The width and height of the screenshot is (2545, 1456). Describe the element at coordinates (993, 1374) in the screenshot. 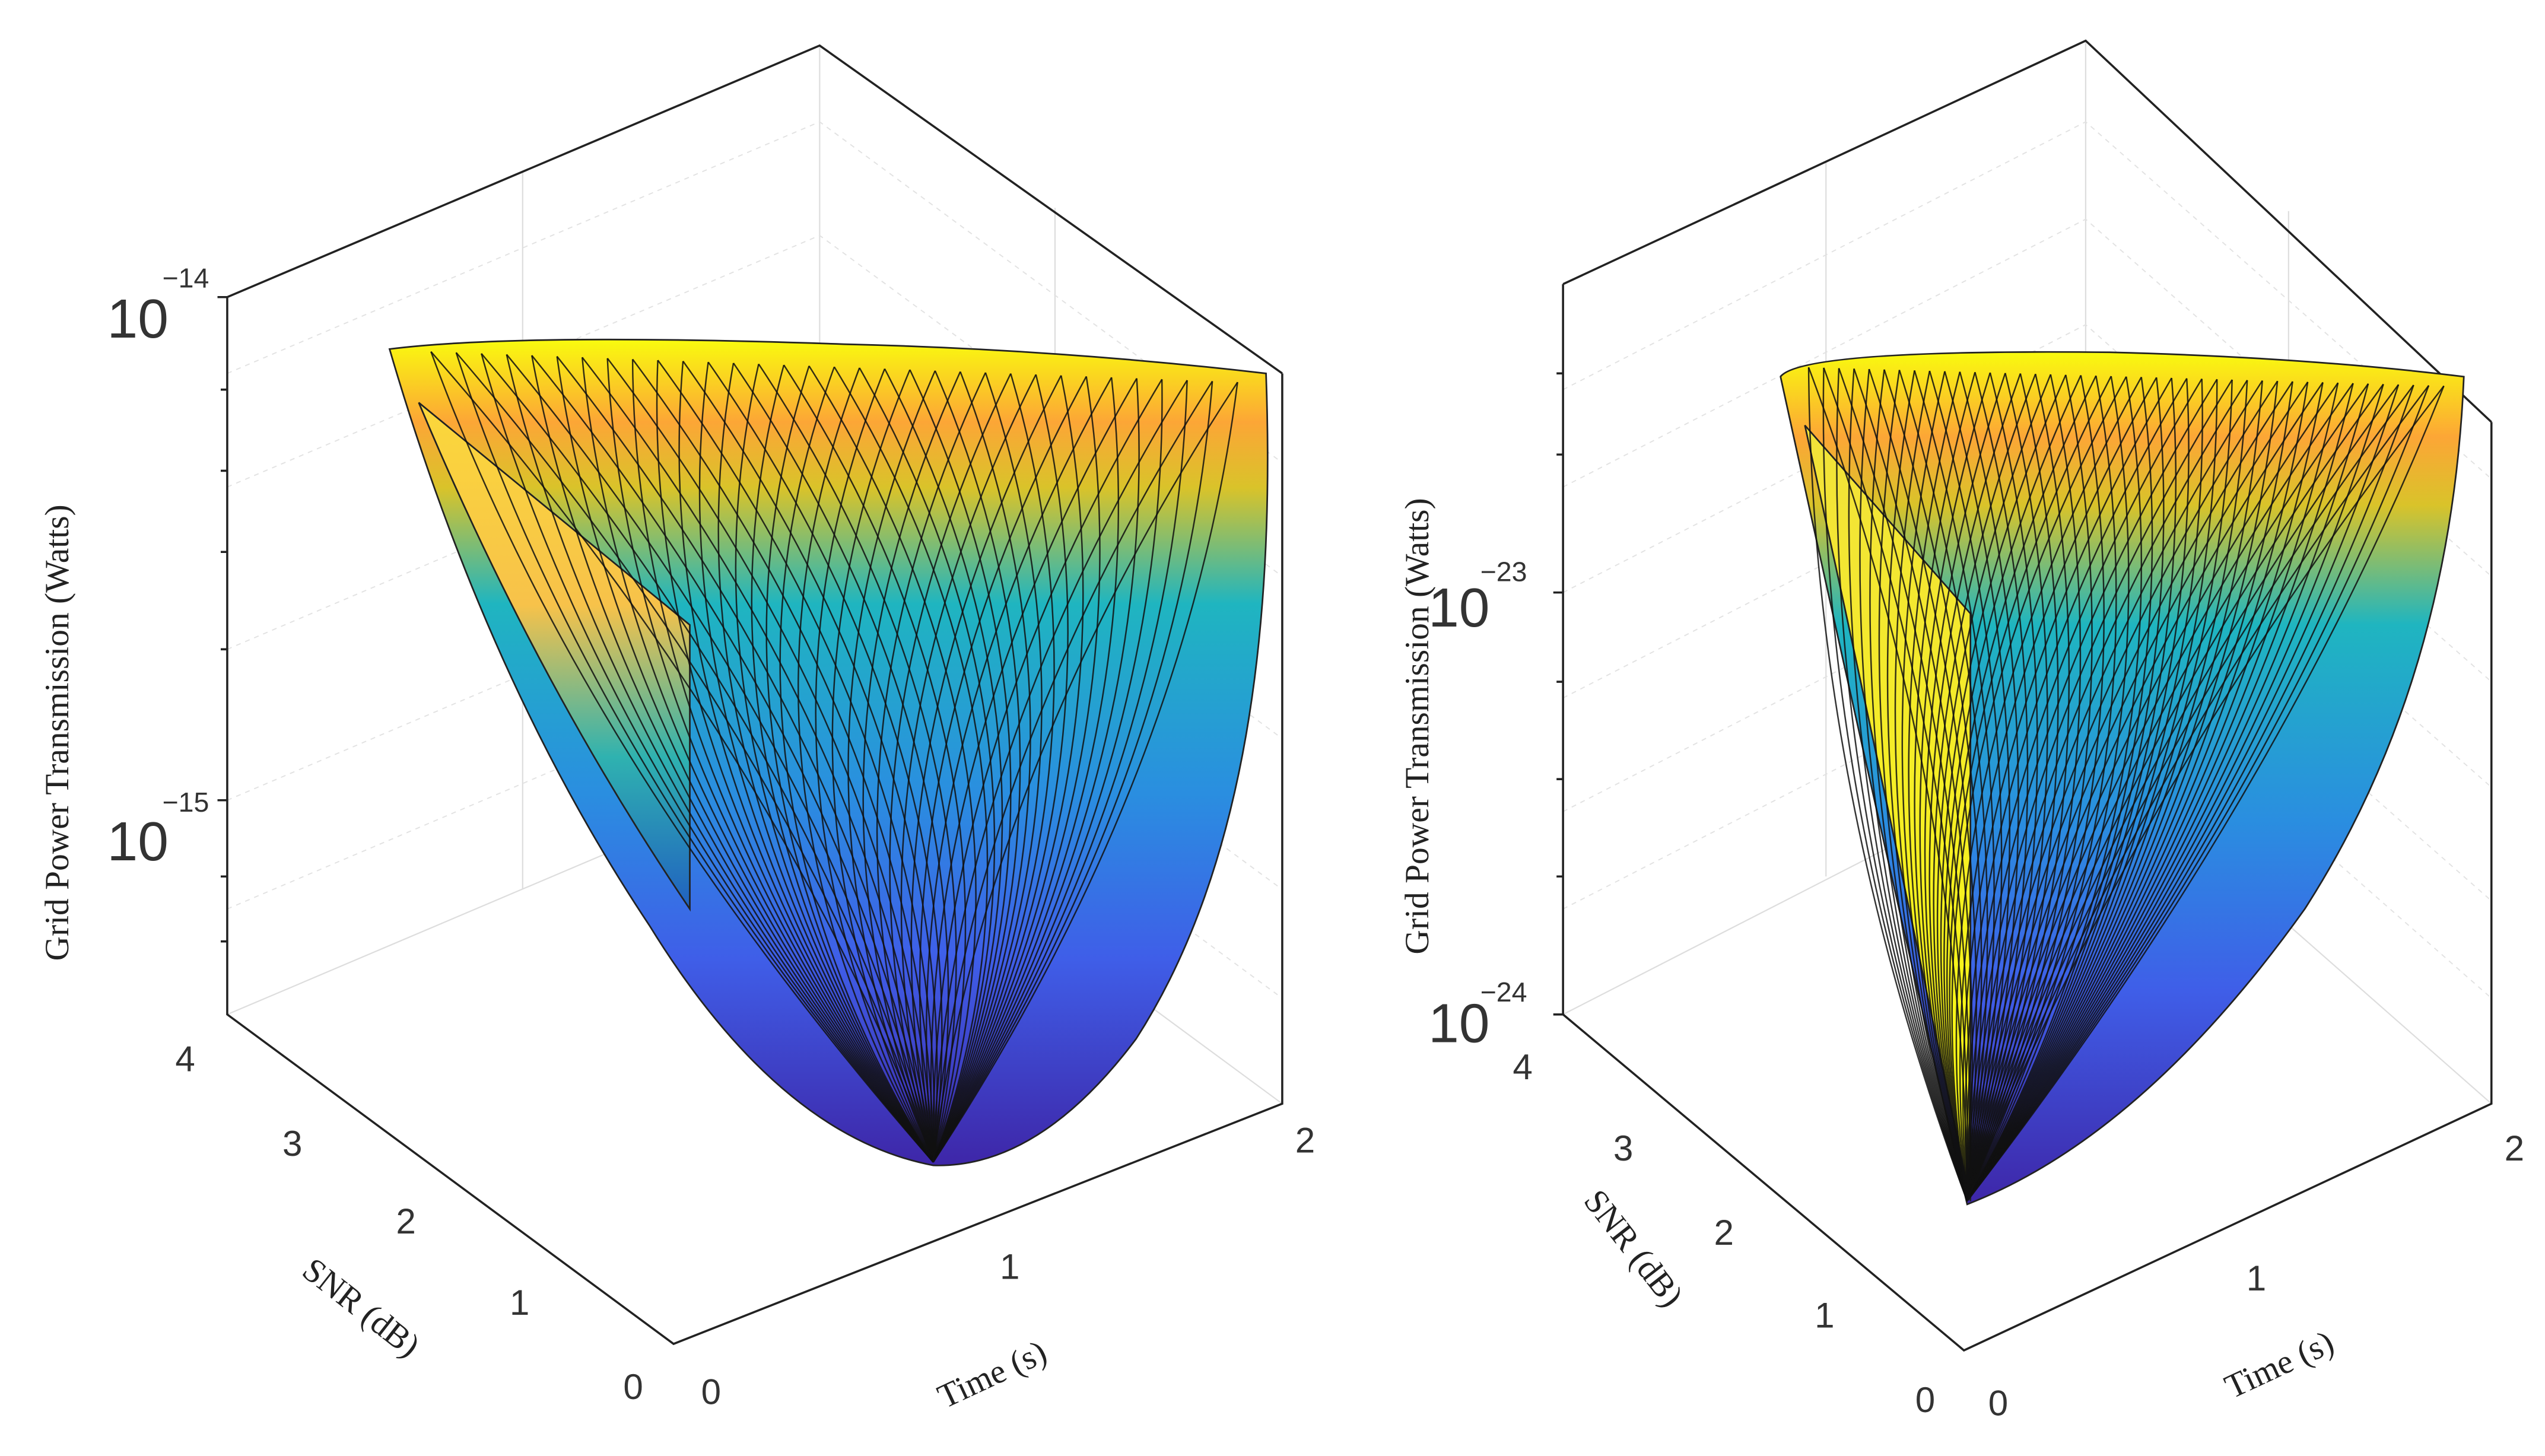

I see `x-axis-label: Time (s)` at that location.